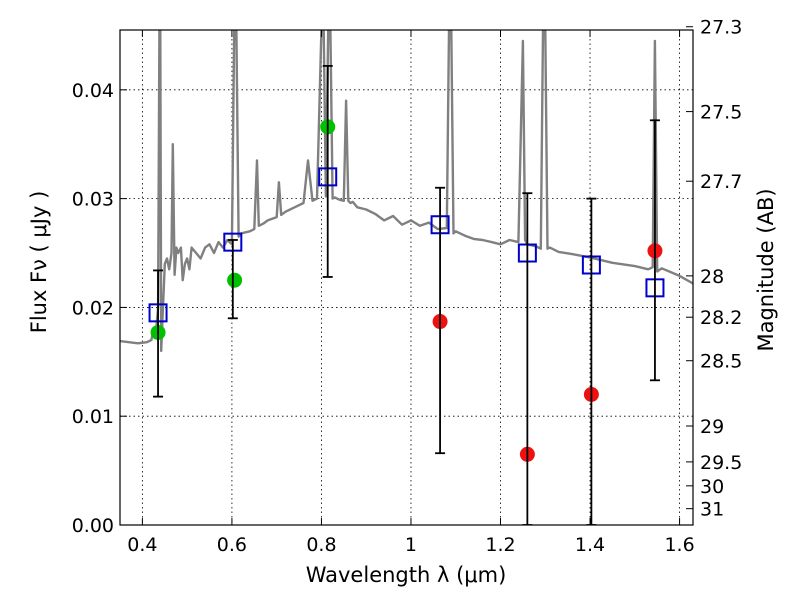 The height and width of the screenshot is (604, 800). What do you see at coordinates (93, 526) in the screenshot?
I see `y-tick-label: 0.00` at bounding box center [93, 526].